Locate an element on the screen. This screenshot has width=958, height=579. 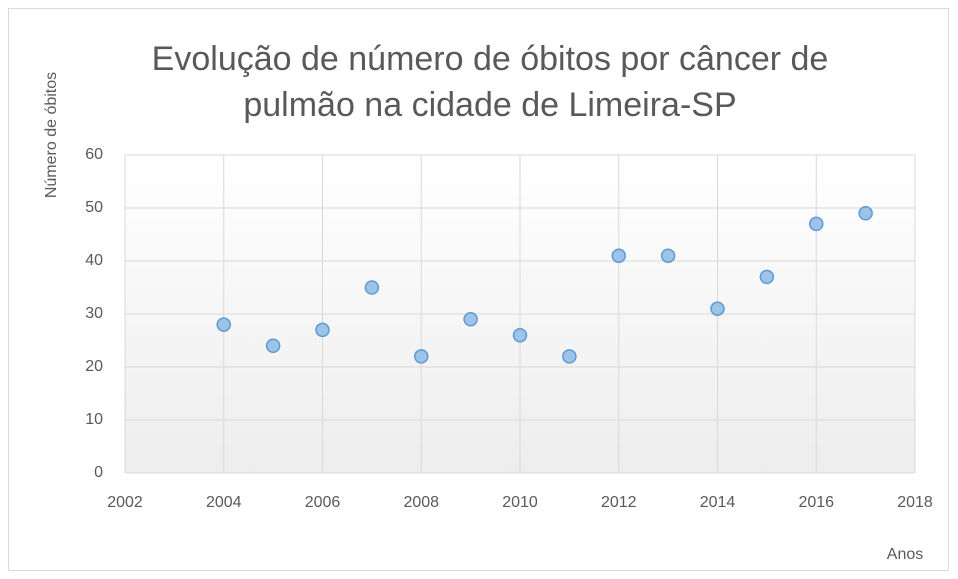
y-tick-label: 0 is located at coordinates (98, 472).